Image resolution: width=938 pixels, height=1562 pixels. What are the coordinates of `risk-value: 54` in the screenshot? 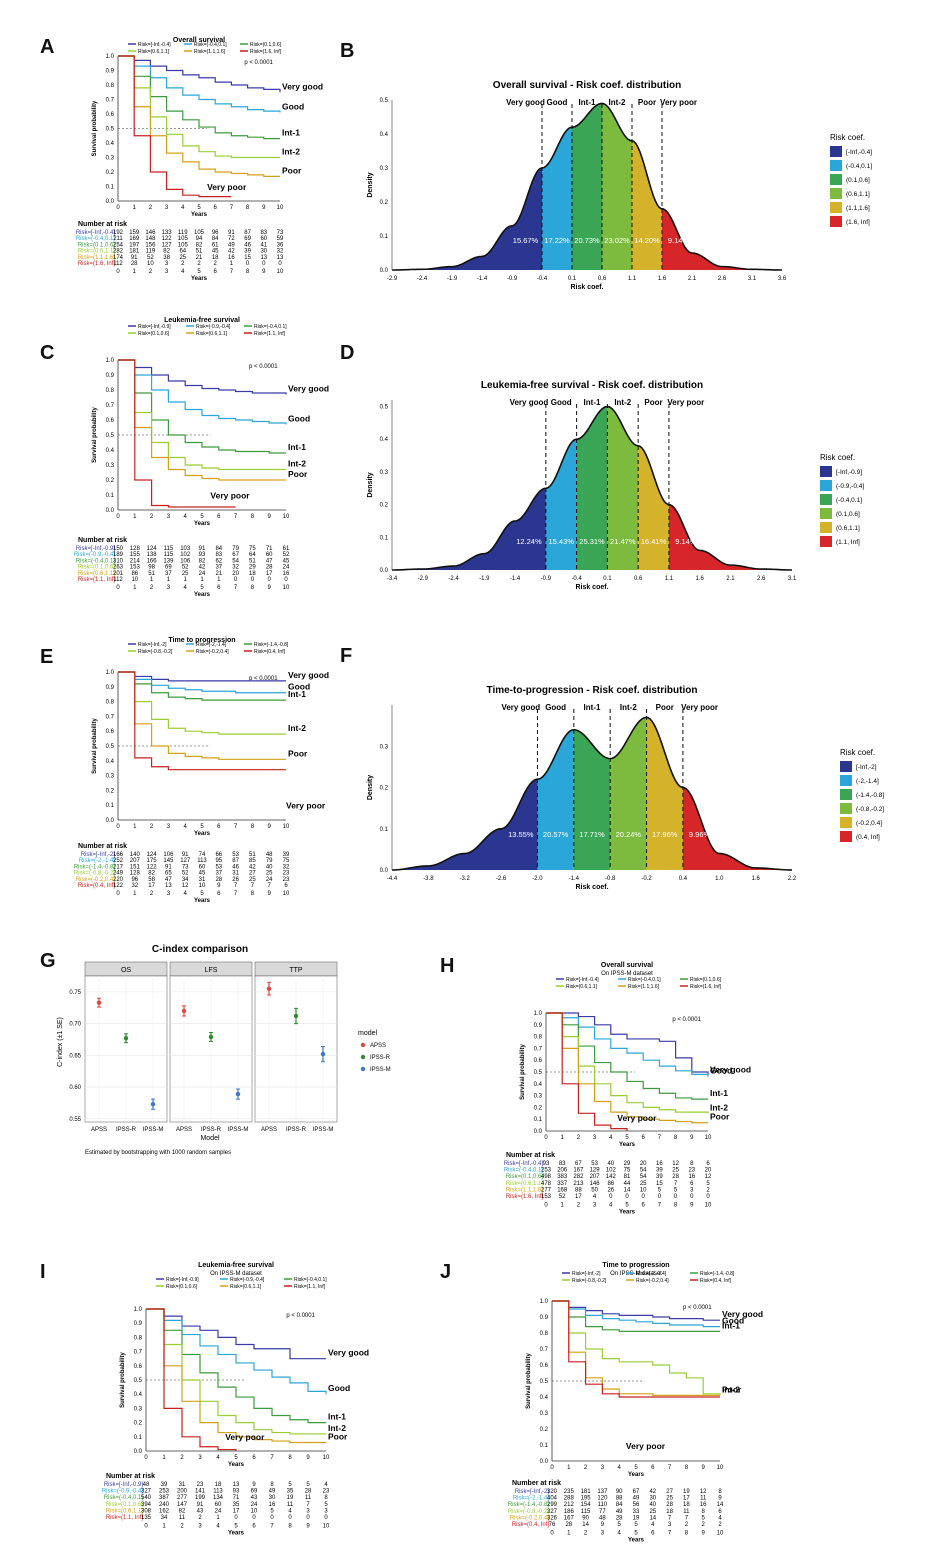 It's located at (643, 1177).